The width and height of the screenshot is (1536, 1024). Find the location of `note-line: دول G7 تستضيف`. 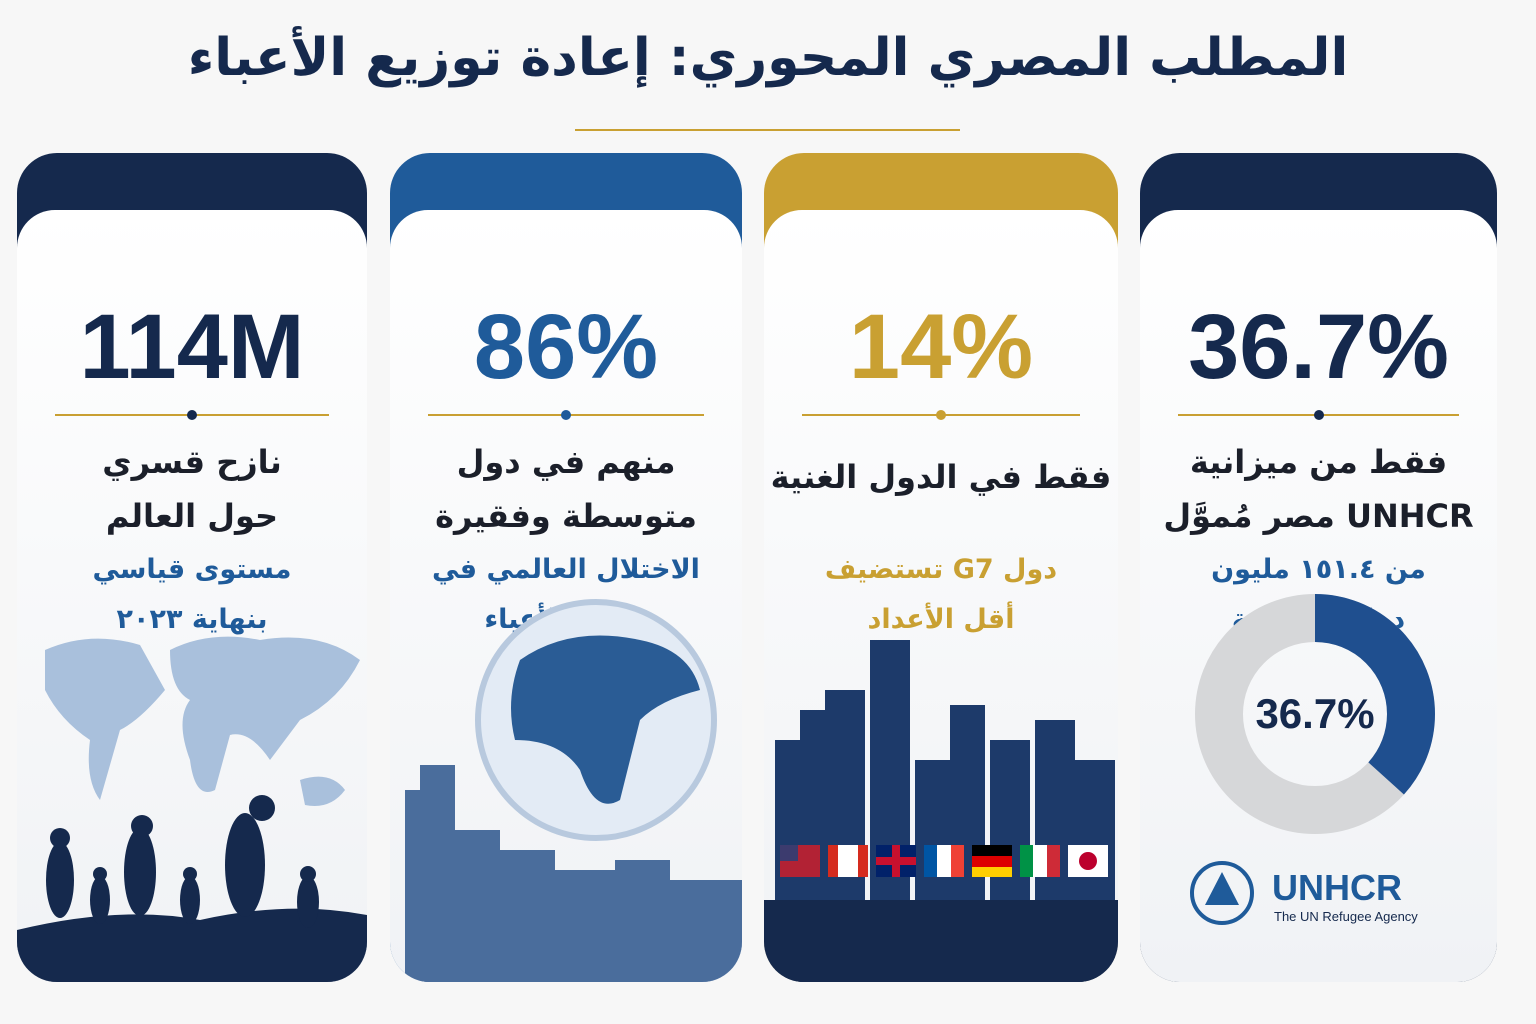

note-line: دول G7 تستضيف is located at coordinates (941, 569).